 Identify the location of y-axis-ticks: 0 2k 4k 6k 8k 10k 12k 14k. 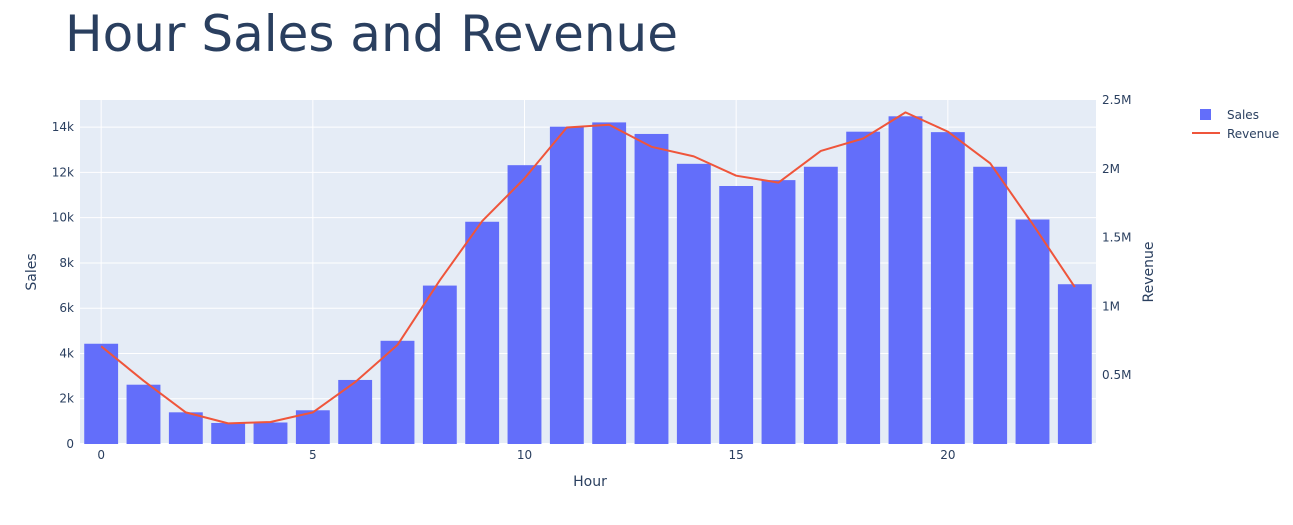
(63, 285).